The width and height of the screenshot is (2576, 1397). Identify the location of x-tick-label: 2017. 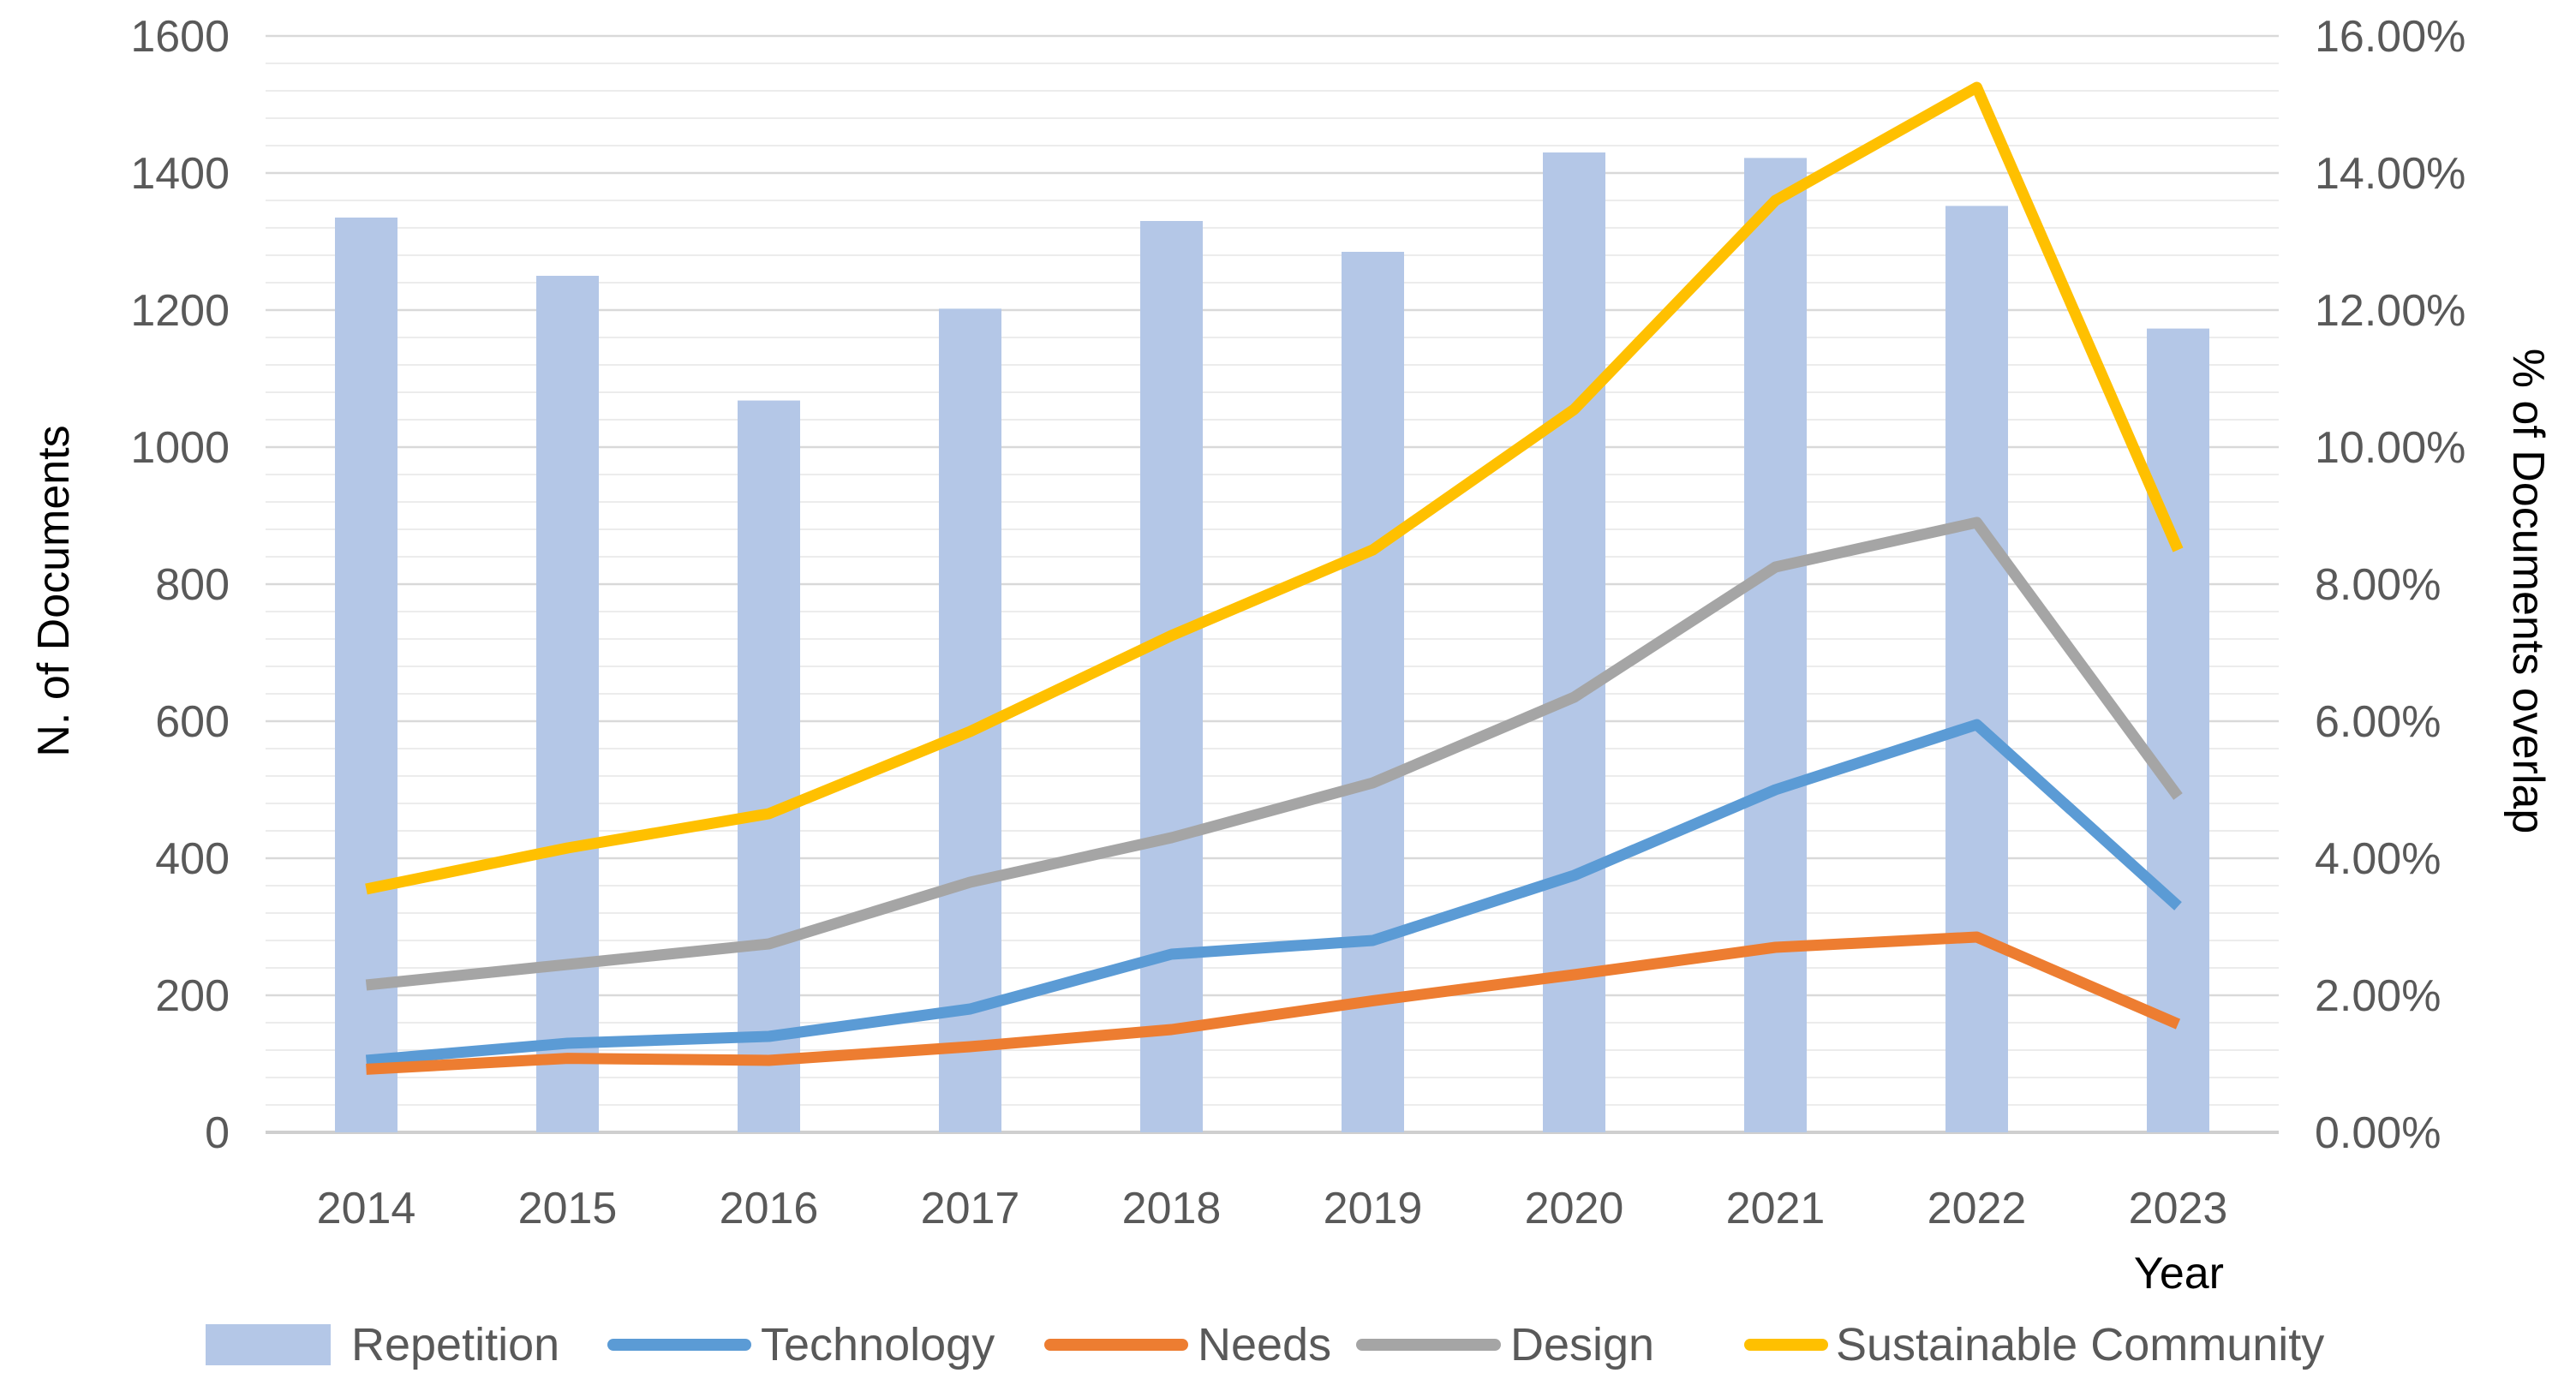
(971, 1208).